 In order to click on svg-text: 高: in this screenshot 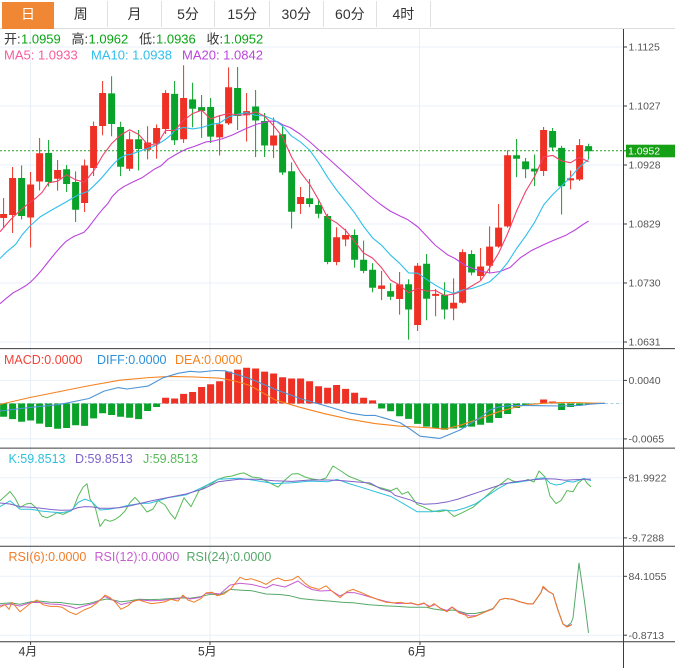, I will do `click(80, 39)`.